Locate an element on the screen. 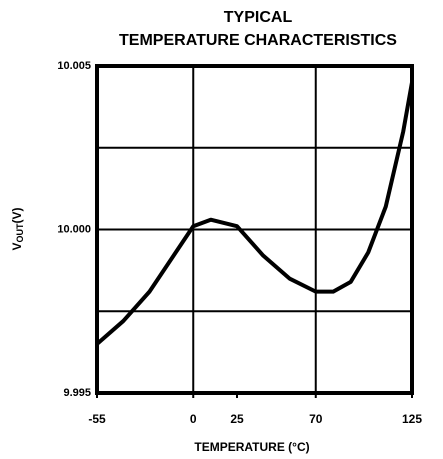 The width and height of the screenshot is (443, 459). x-axis-label: TEMPERATURE (°C) is located at coordinates (251, 447).